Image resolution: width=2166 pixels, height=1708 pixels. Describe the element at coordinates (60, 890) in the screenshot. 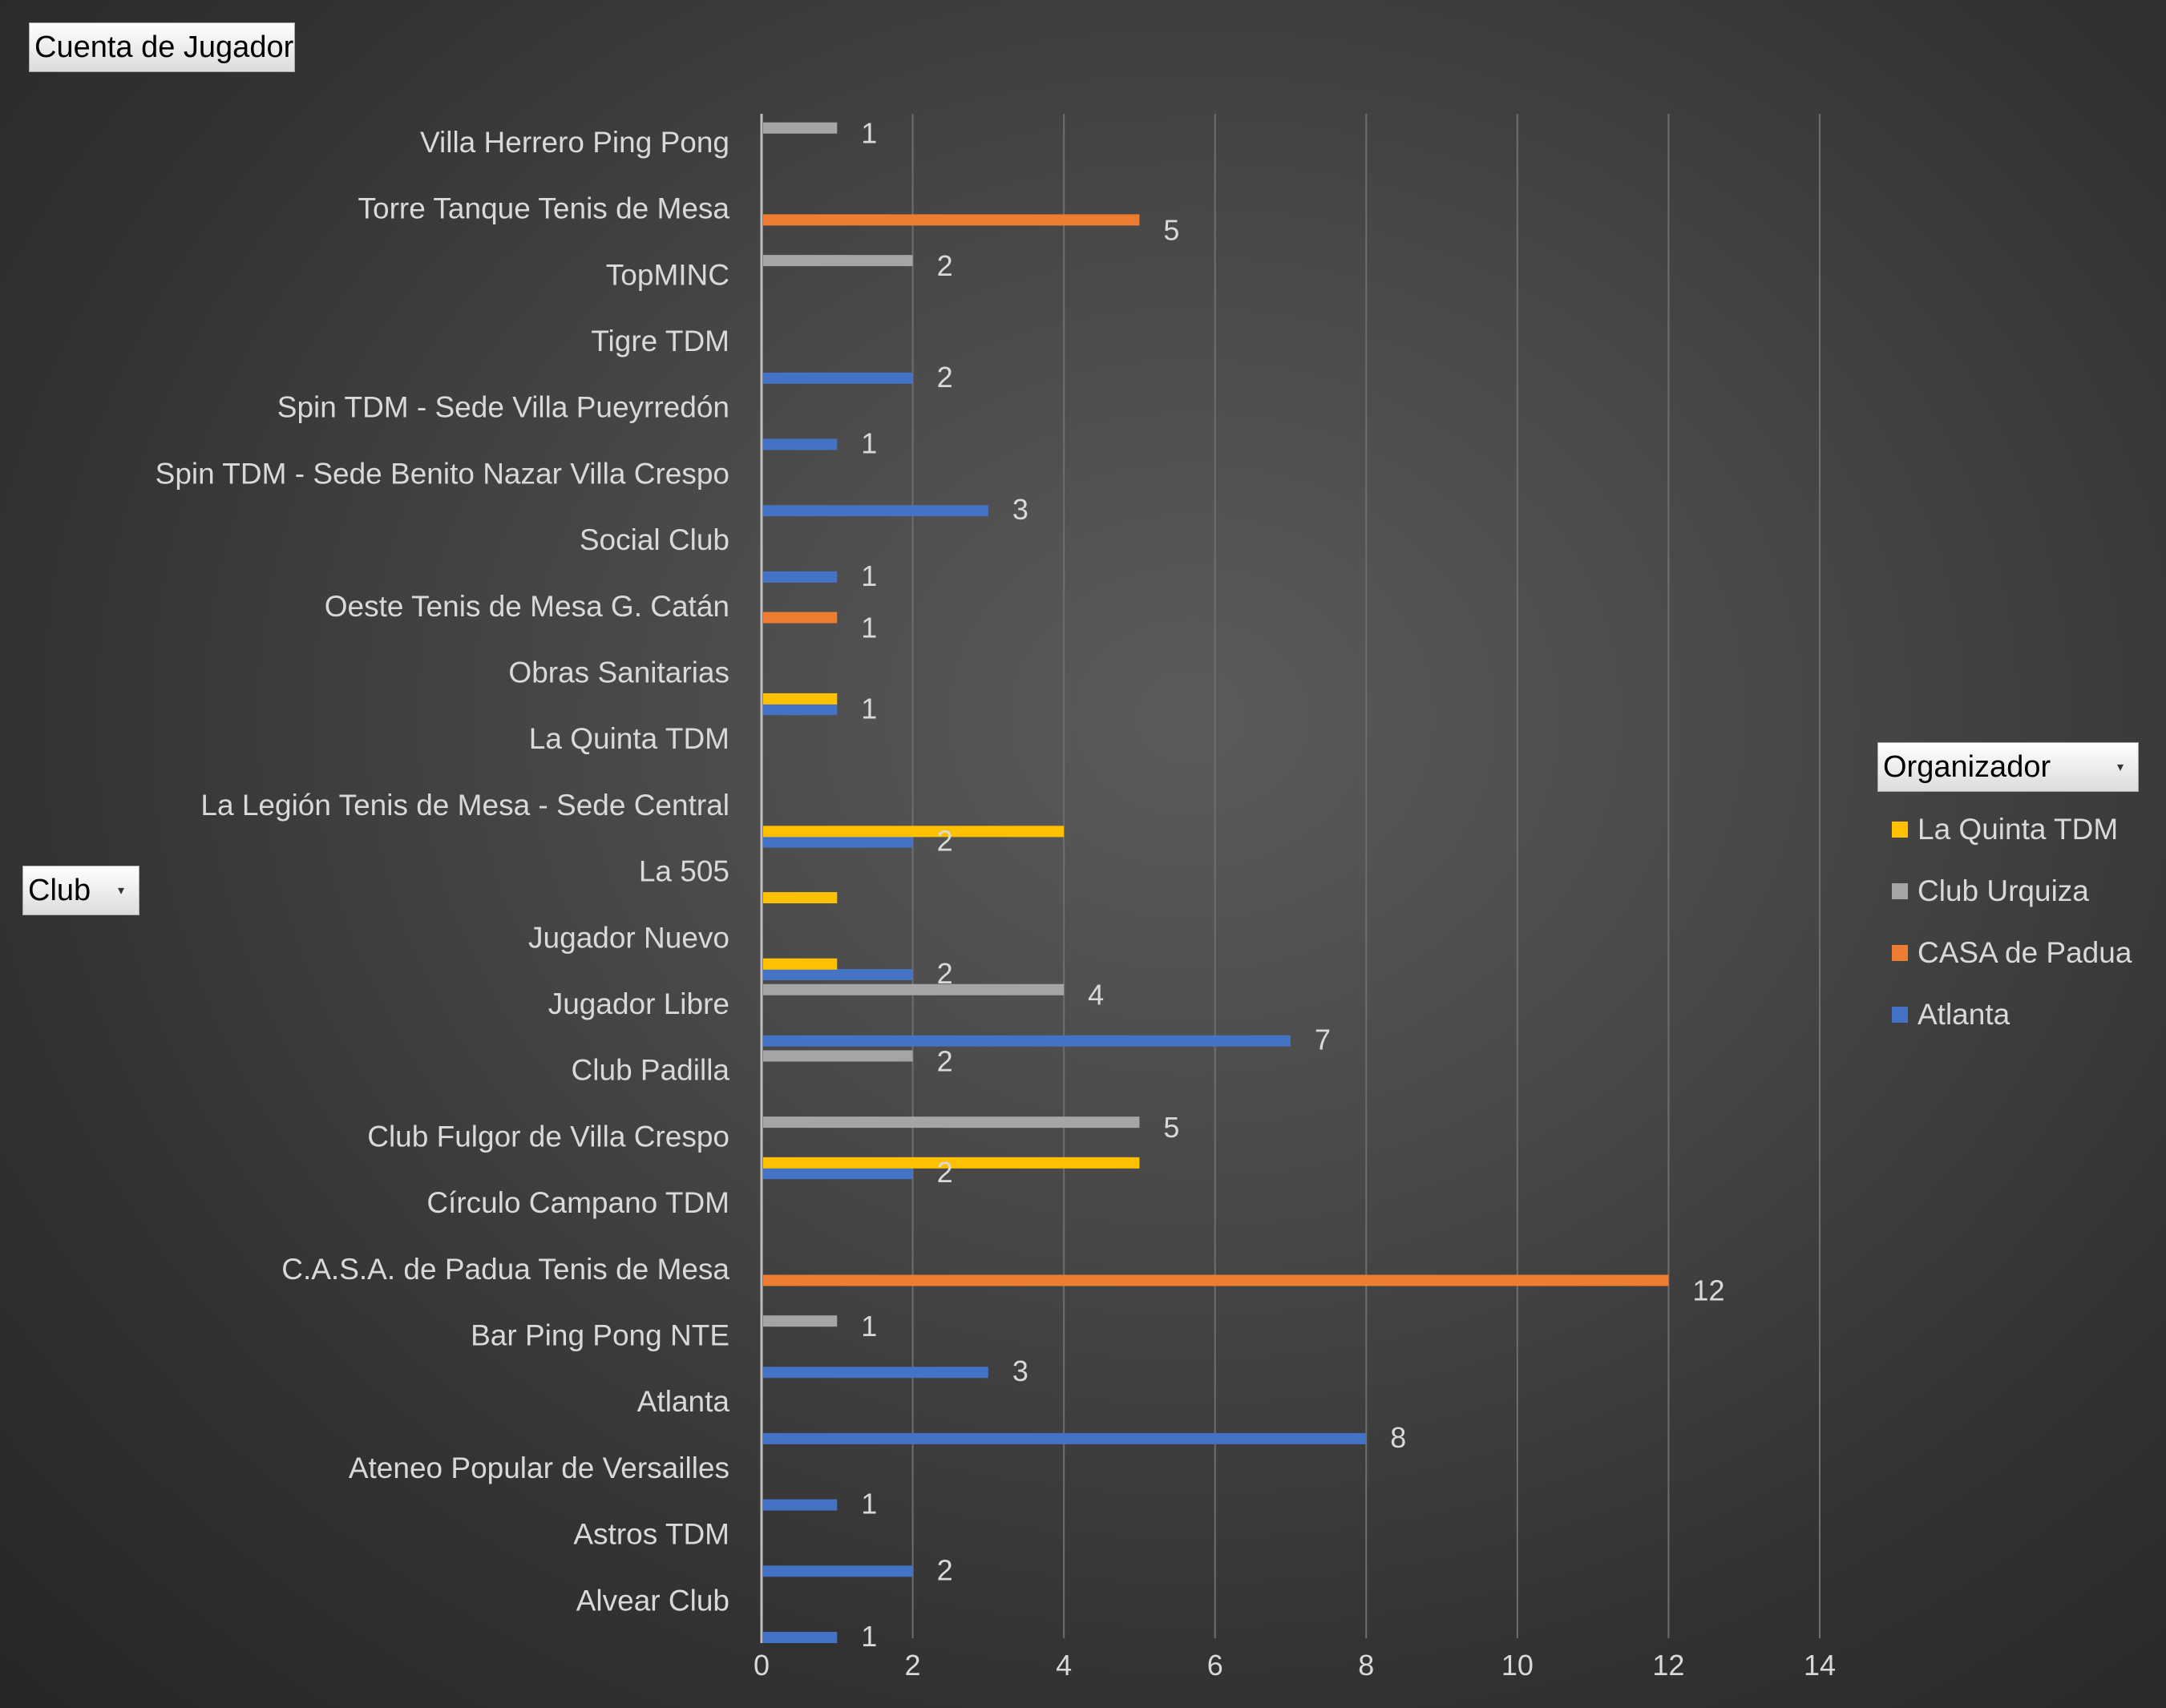

I see `axis-field-label: Club` at that location.